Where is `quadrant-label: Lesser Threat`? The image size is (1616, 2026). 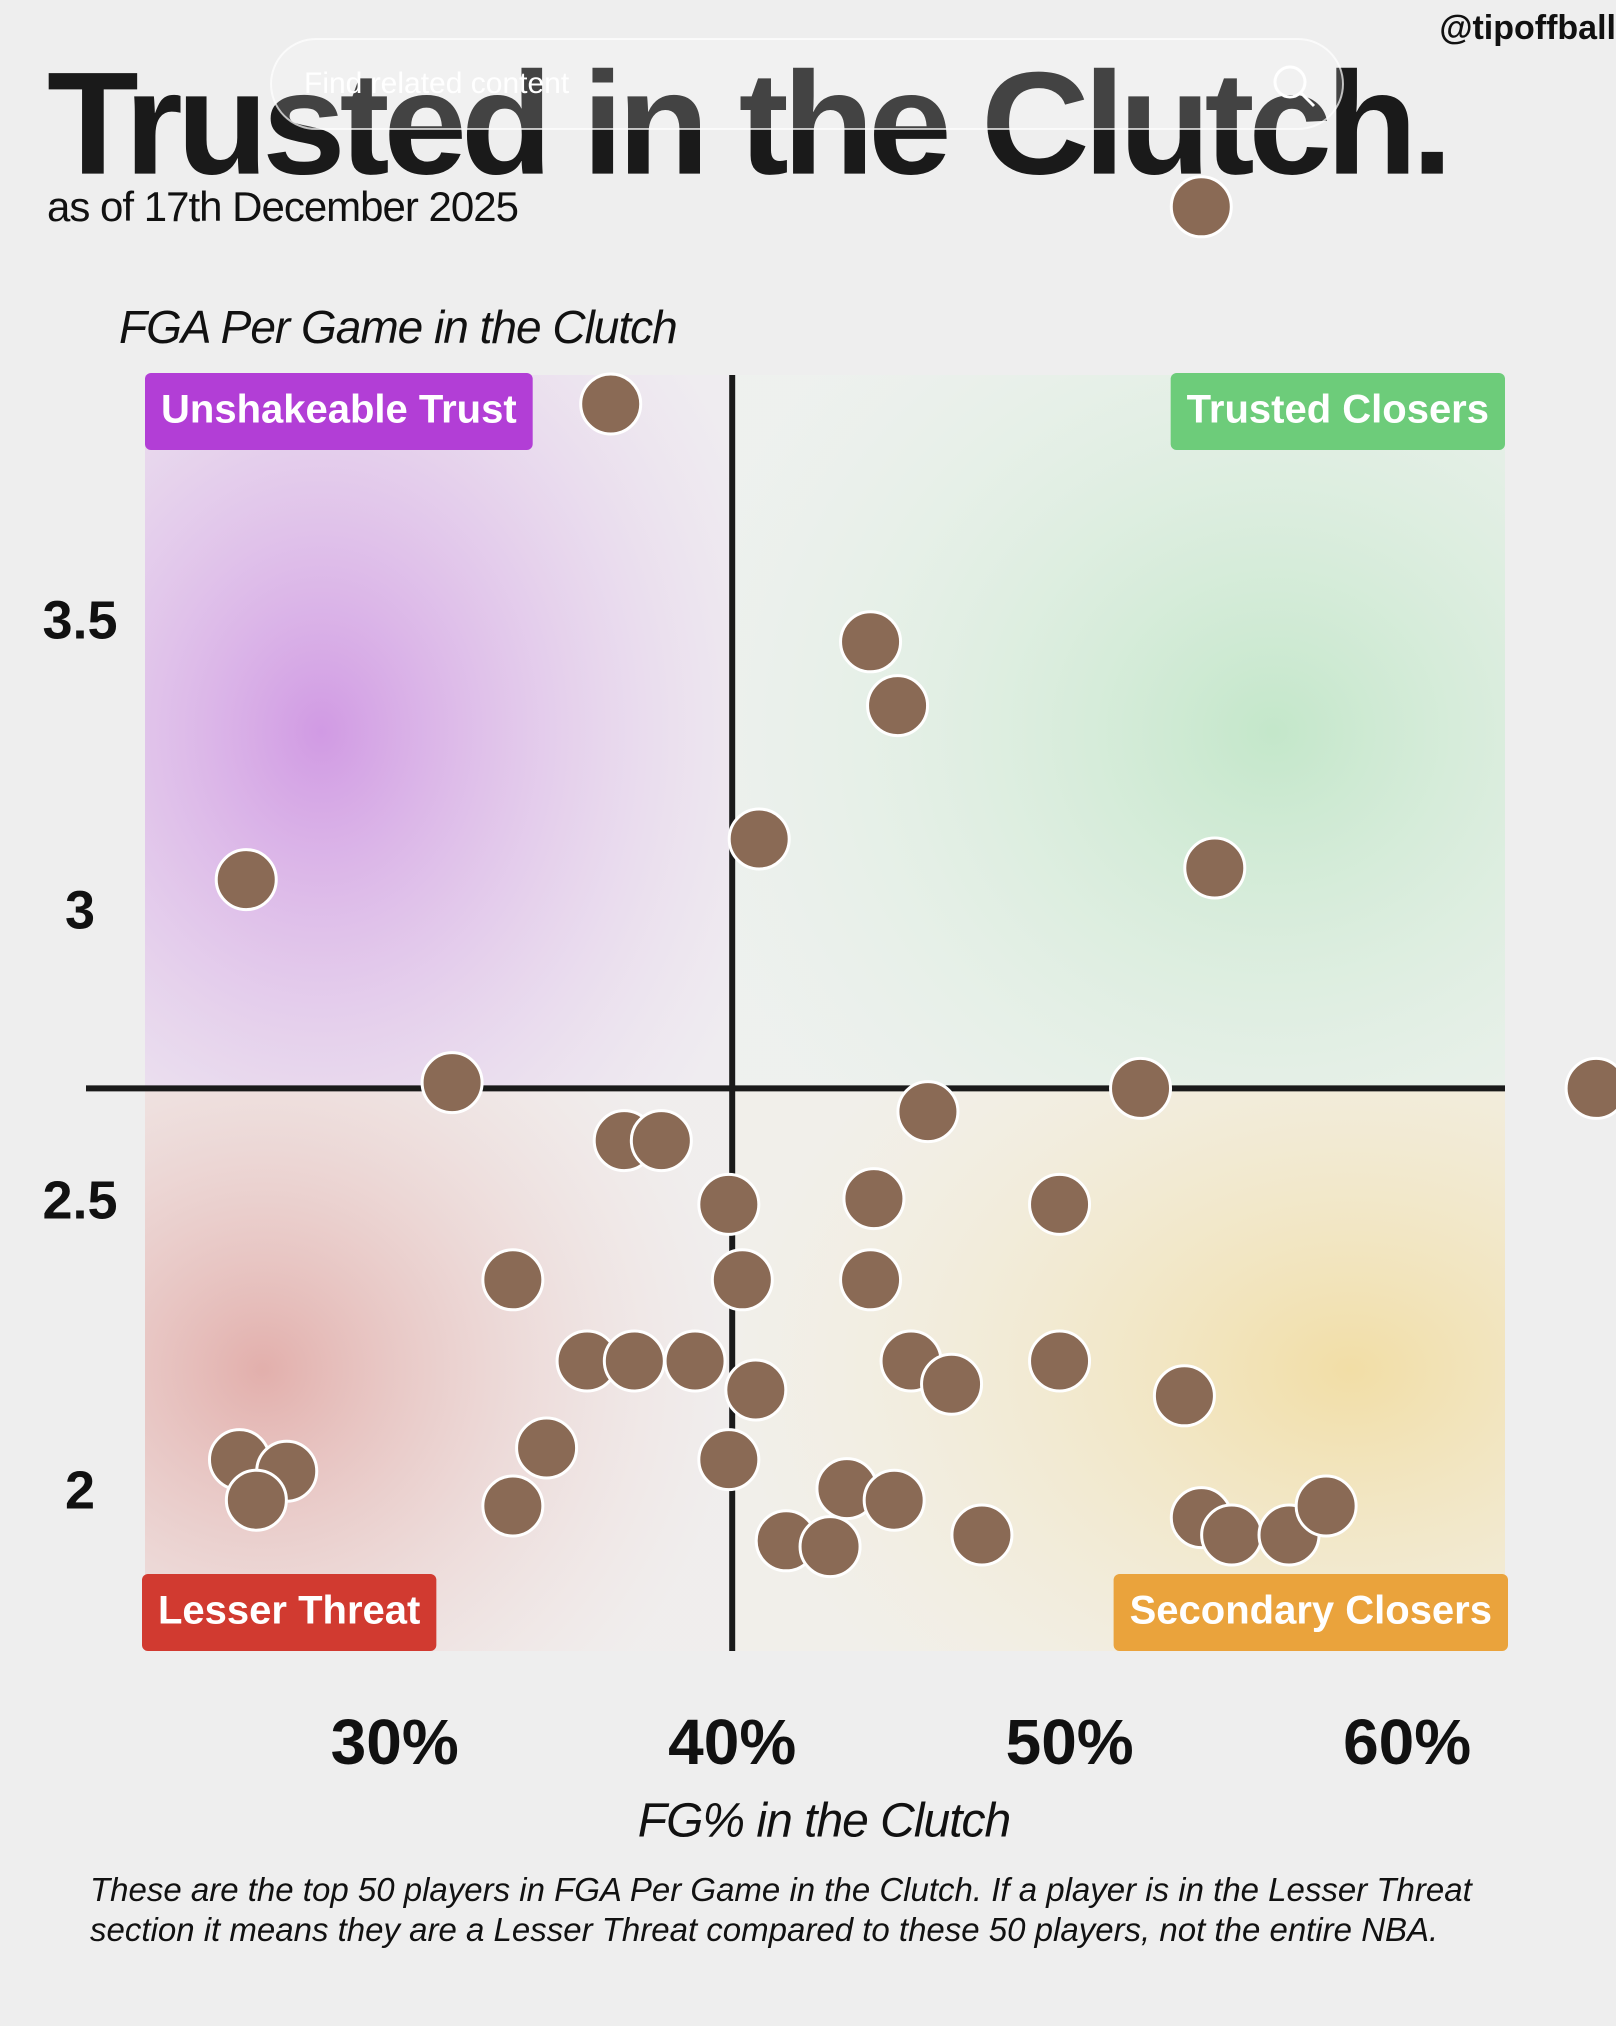 quadrant-label: Lesser Threat is located at coordinates (289, 1611).